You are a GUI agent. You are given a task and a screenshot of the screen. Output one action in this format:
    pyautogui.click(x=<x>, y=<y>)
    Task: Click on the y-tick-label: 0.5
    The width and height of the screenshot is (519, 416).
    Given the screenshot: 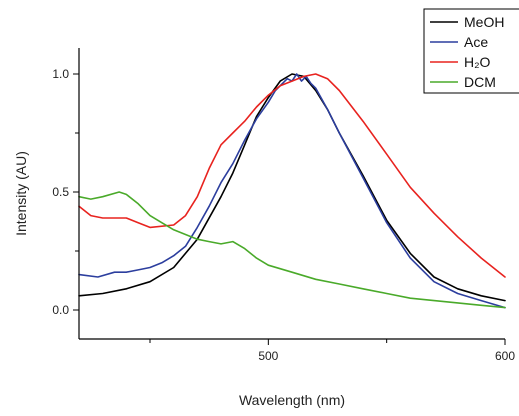 What is the action you would take?
    pyautogui.click(x=60, y=192)
    